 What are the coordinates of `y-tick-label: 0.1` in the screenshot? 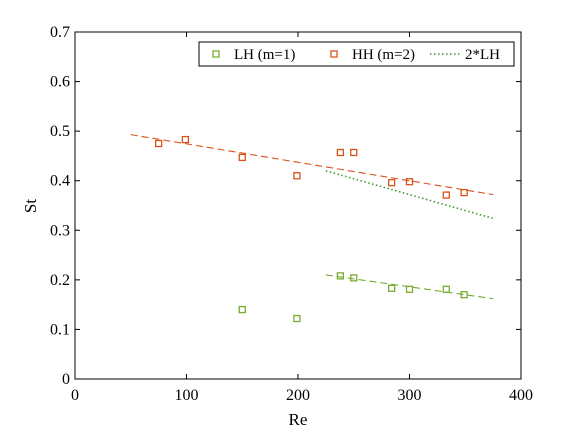 It's located at (60, 329).